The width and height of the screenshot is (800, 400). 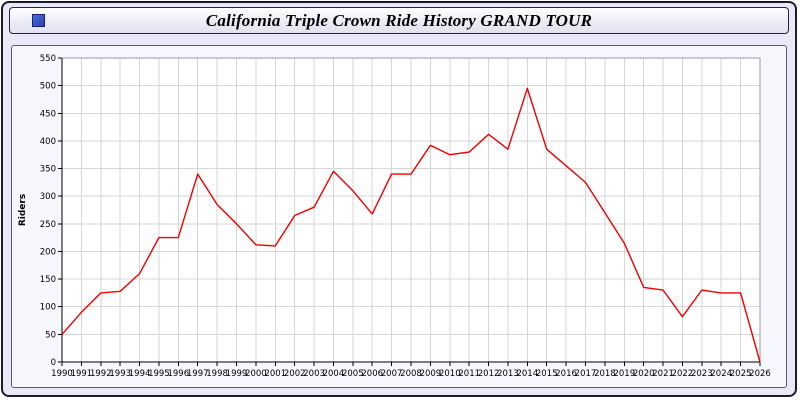 What do you see at coordinates (411, 374) in the screenshot?
I see `svg-text: 2008` at bounding box center [411, 374].